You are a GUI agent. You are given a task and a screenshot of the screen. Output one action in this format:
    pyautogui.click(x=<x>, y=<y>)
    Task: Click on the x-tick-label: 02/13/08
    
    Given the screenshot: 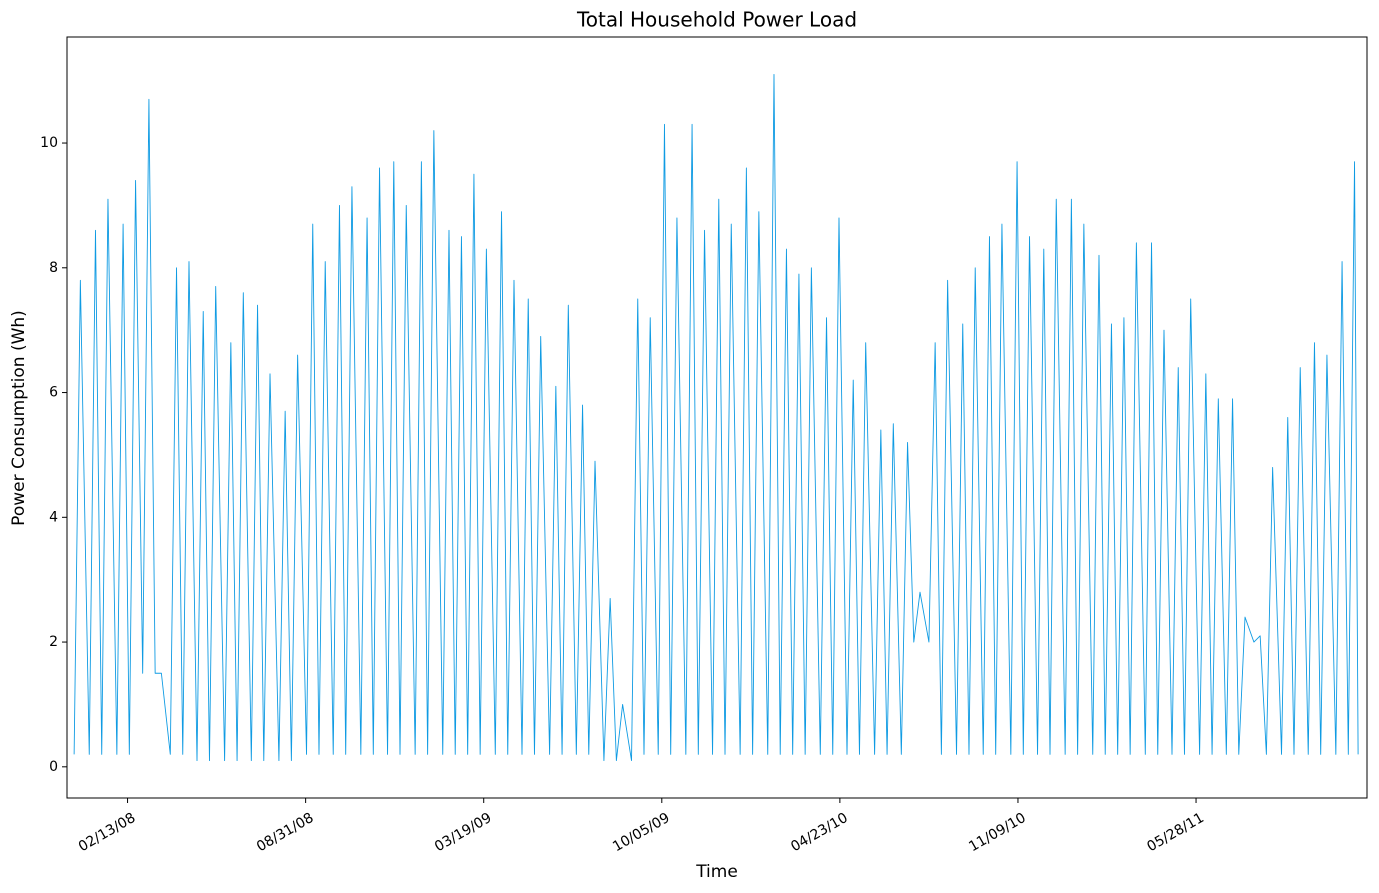 What is the action you would take?
    pyautogui.click(x=107, y=832)
    